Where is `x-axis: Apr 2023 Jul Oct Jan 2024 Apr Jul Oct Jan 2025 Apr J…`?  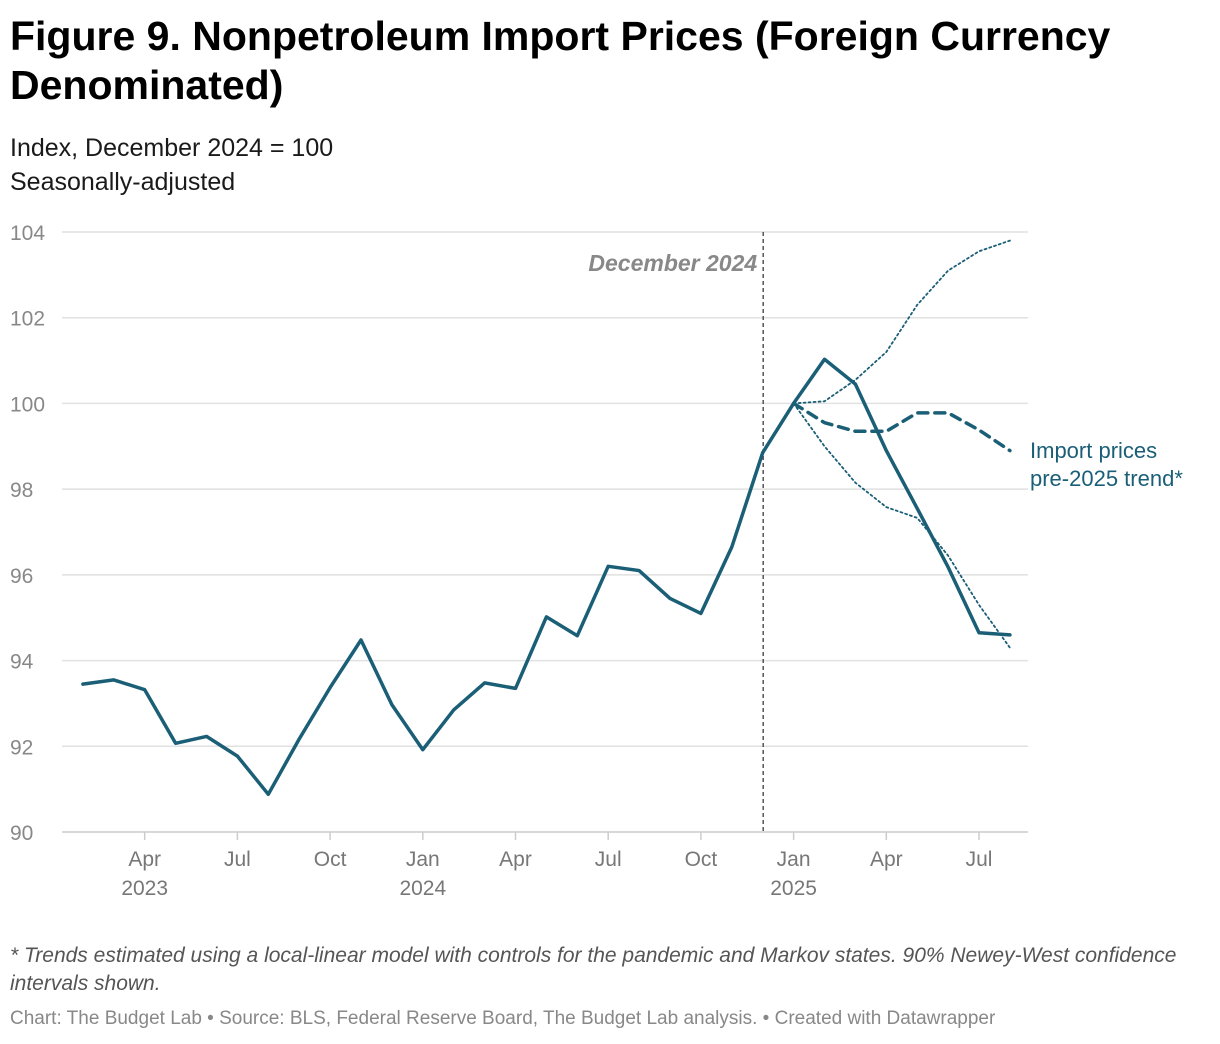
x-axis: Apr 2023 Jul Oct Jan 2024 Apr Jul Oct Jan 2025 Apr J… is located at coordinates (556, 866).